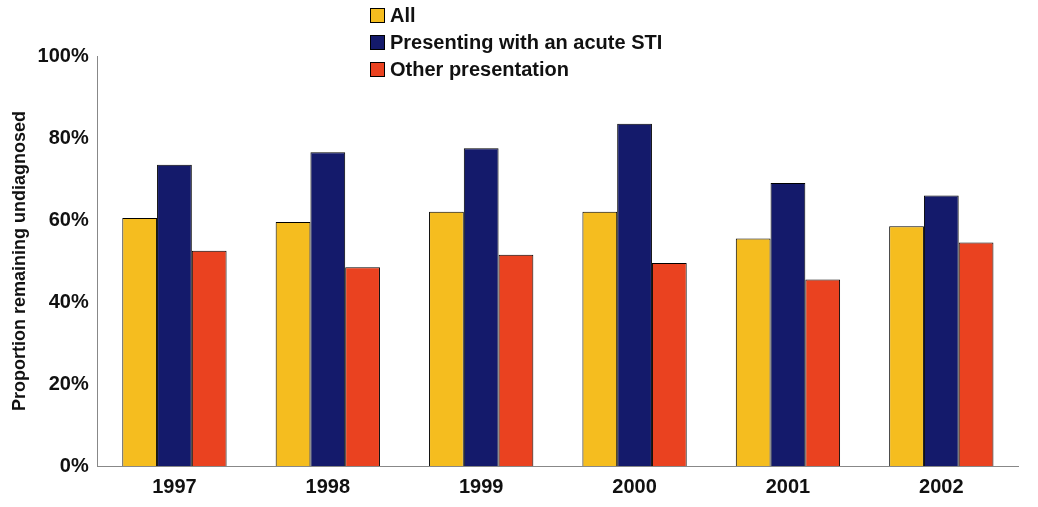 The width and height of the screenshot is (1038, 507). Describe the element at coordinates (68, 300) in the screenshot. I see `y-tick-label: 40%` at that location.